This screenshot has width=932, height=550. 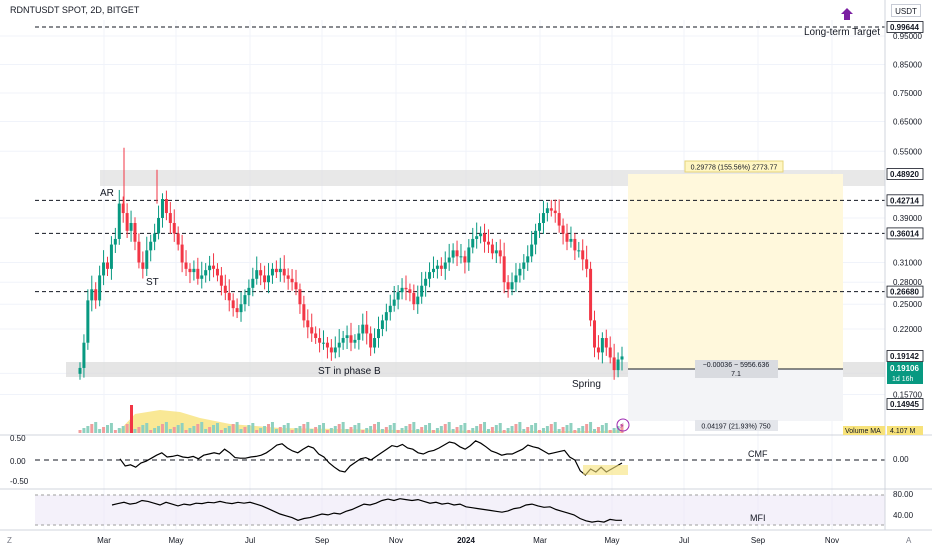 What do you see at coordinates (623, 425) in the screenshot?
I see `alert-icon` at bounding box center [623, 425].